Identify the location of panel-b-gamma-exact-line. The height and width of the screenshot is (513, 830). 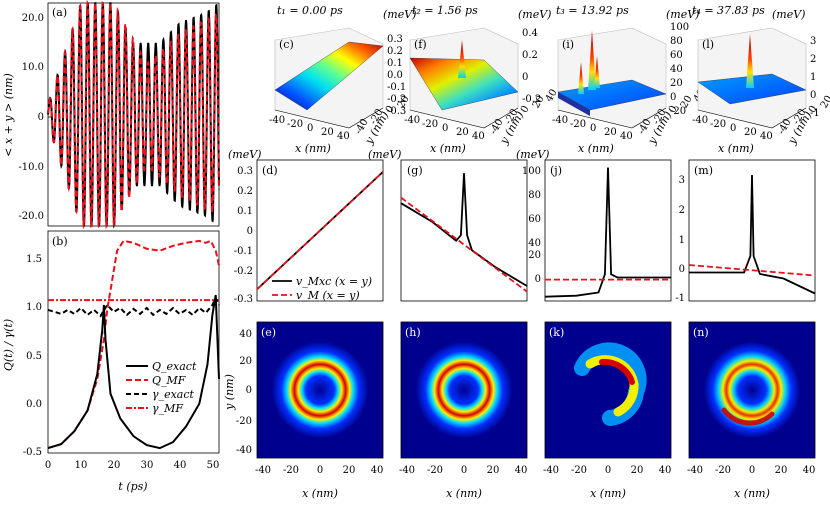
(133, 306).